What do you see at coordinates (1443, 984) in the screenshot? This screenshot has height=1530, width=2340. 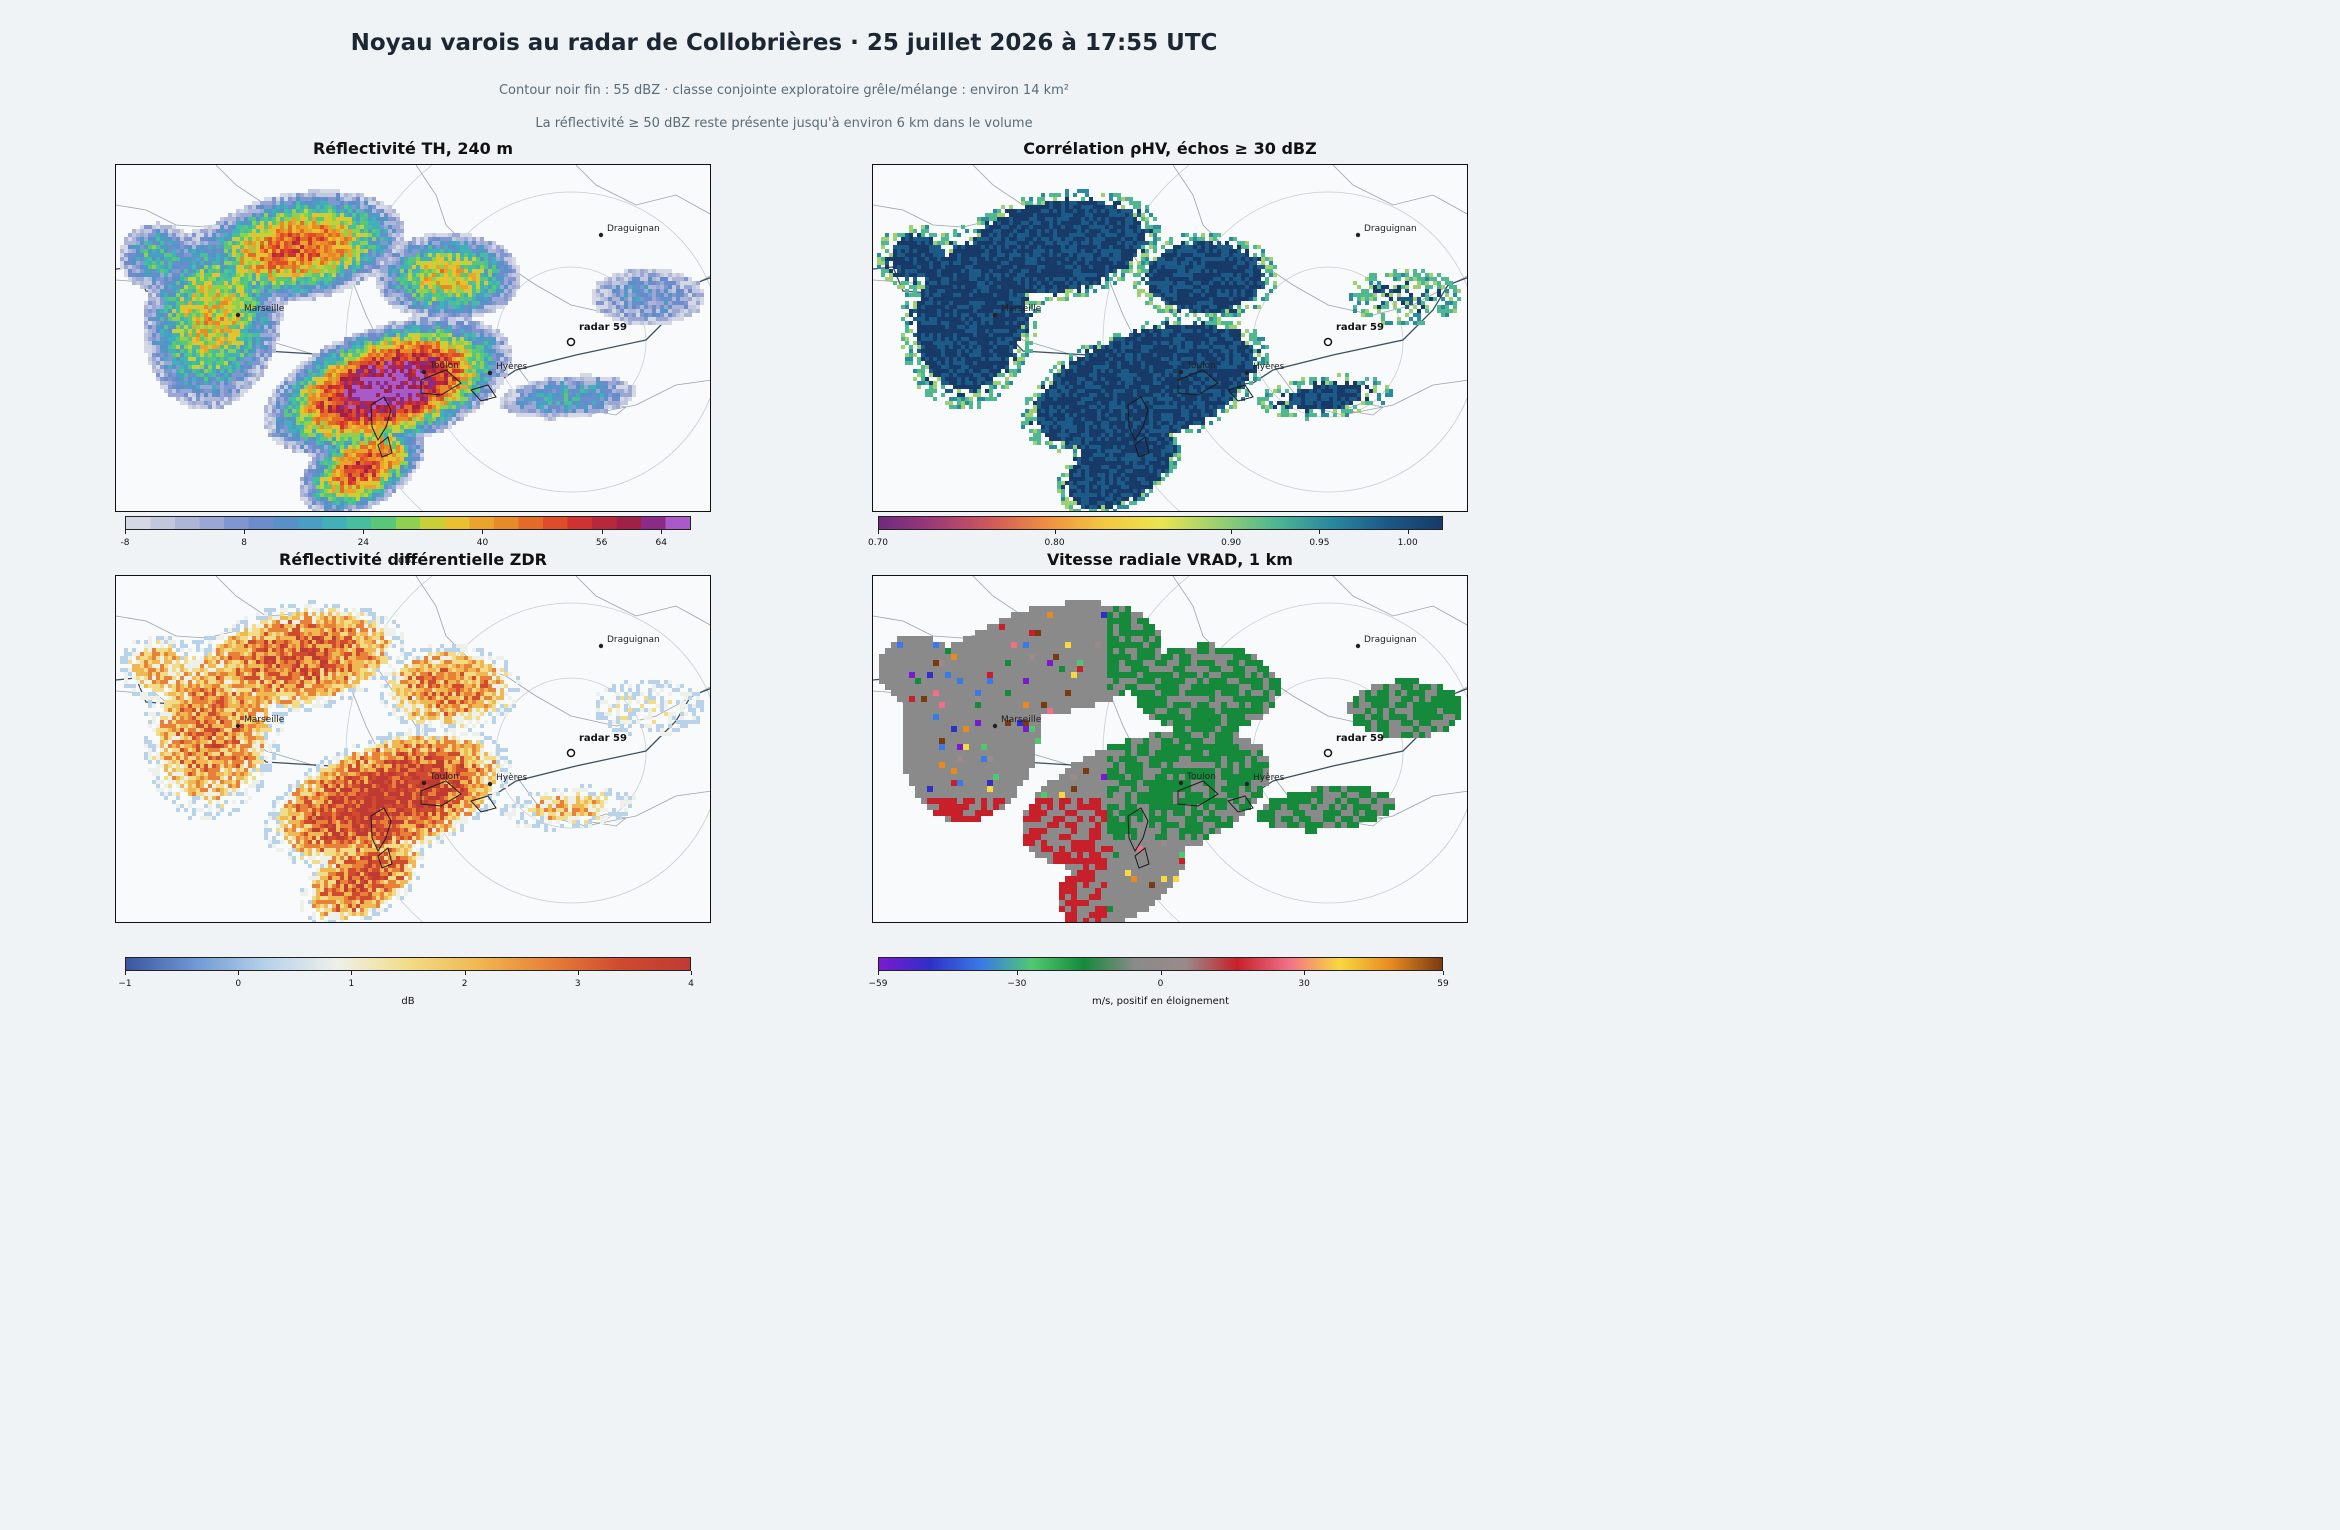 I see `colorbar-tick-label: 59` at bounding box center [1443, 984].